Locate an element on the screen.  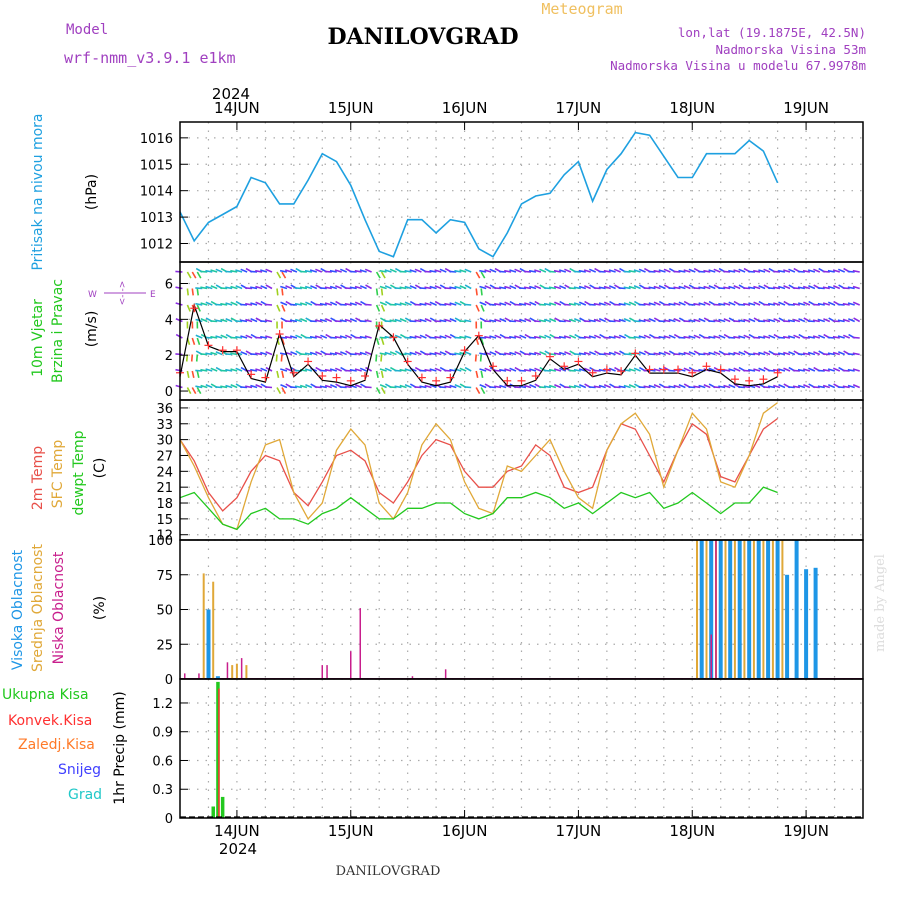
x-day-label-bottom: 14JUN is located at coordinates (237, 831).